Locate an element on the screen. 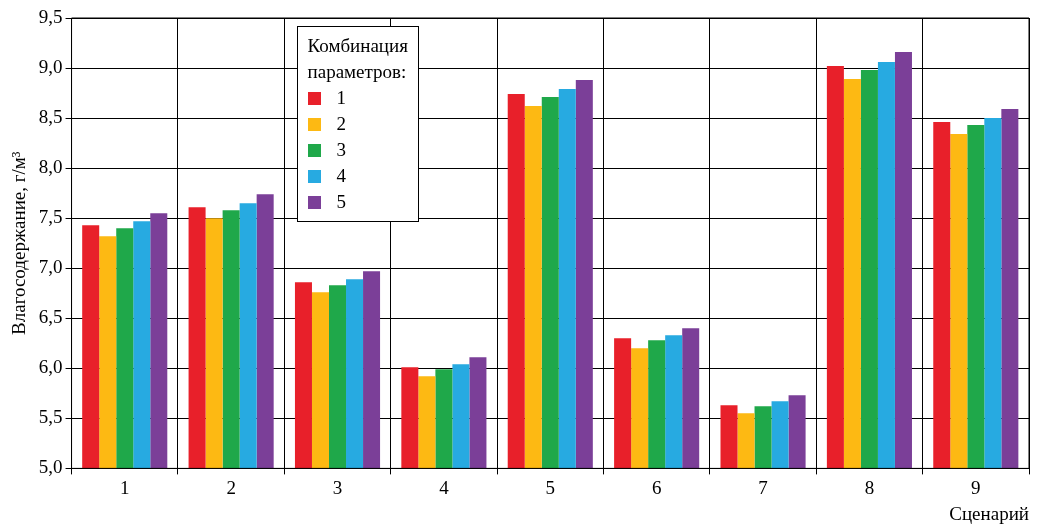 The width and height of the screenshot is (1037, 530). y-tick-label: 9,0 is located at coordinates (50, 67).